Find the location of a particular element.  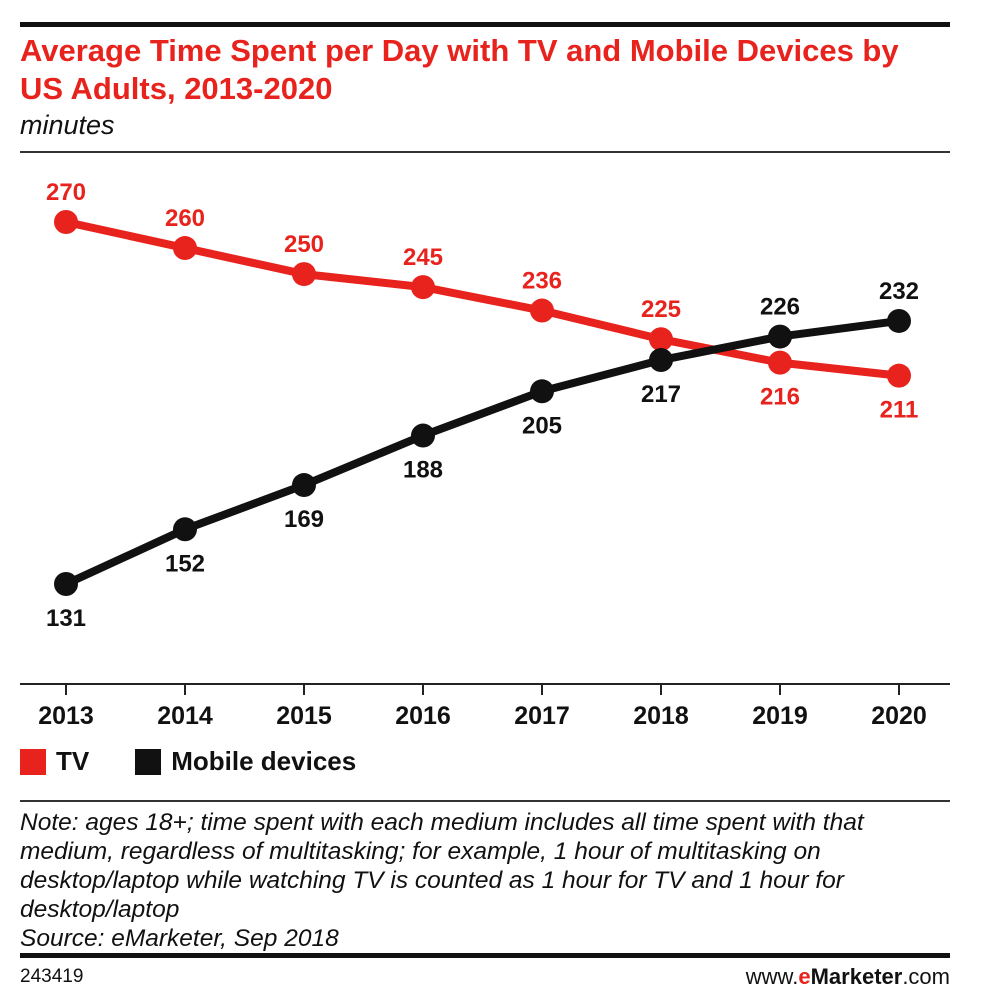

legend: TV Mobile devices is located at coordinates (211, 761).